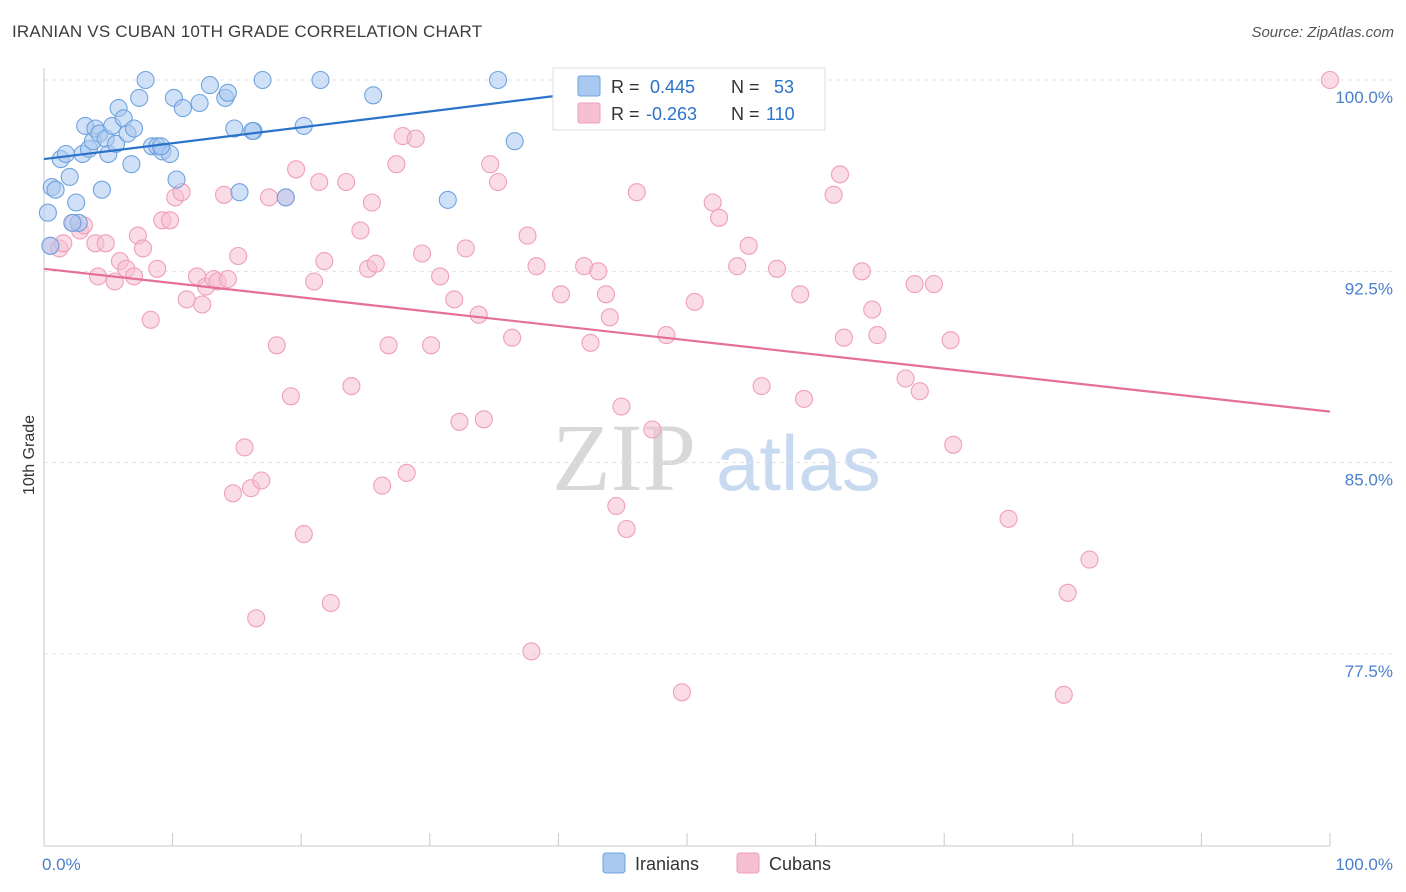 This screenshot has height=892, width=1406. Describe the element at coordinates (1364, 97) in the screenshot. I see `y-tick-label: 100.0%` at that location.